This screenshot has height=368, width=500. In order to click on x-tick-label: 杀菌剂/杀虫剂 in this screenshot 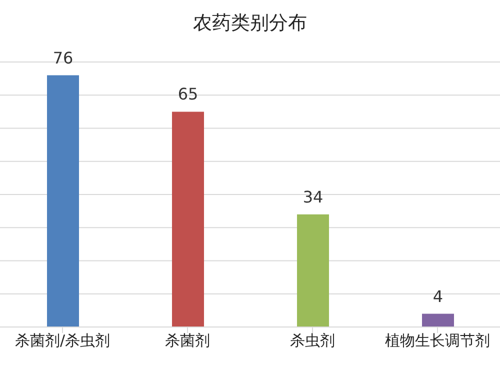, I will do `click(62, 341)`.